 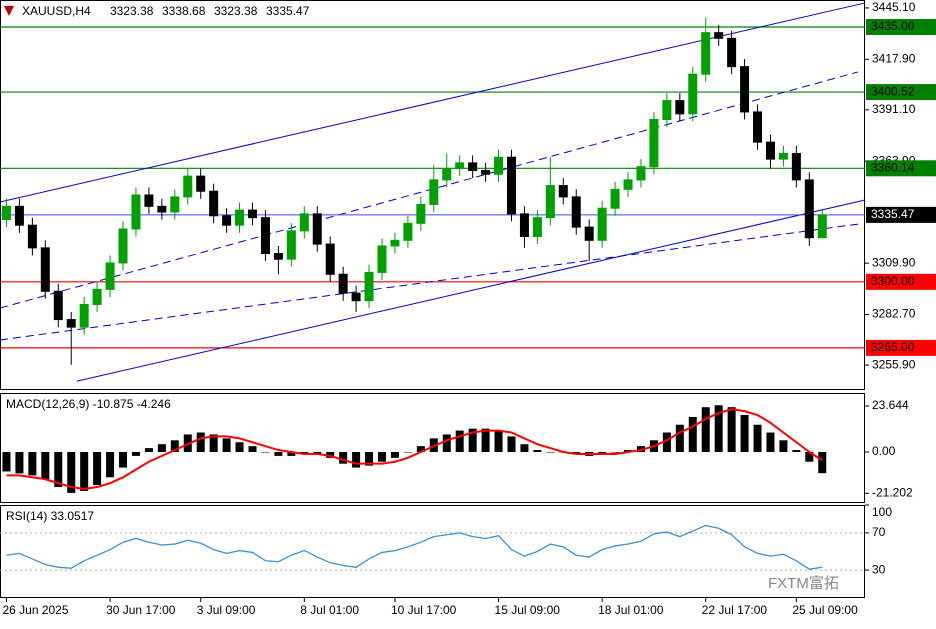 What do you see at coordinates (893, 214) in the screenshot?
I see `price-label: 3335.47` at bounding box center [893, 214].